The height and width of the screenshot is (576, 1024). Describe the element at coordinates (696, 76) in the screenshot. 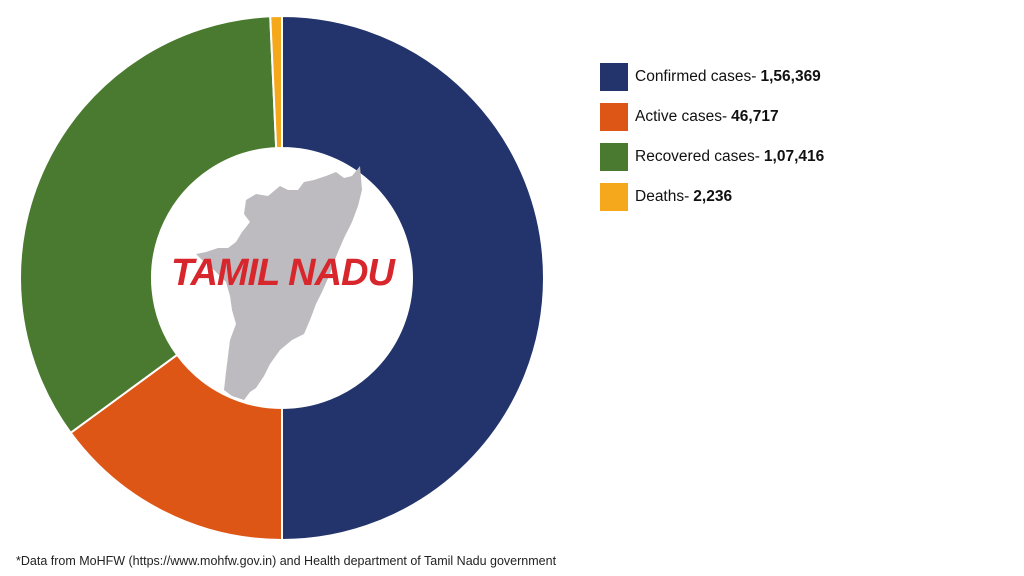

I see `legend-label: Confirmed cases-` at that location.